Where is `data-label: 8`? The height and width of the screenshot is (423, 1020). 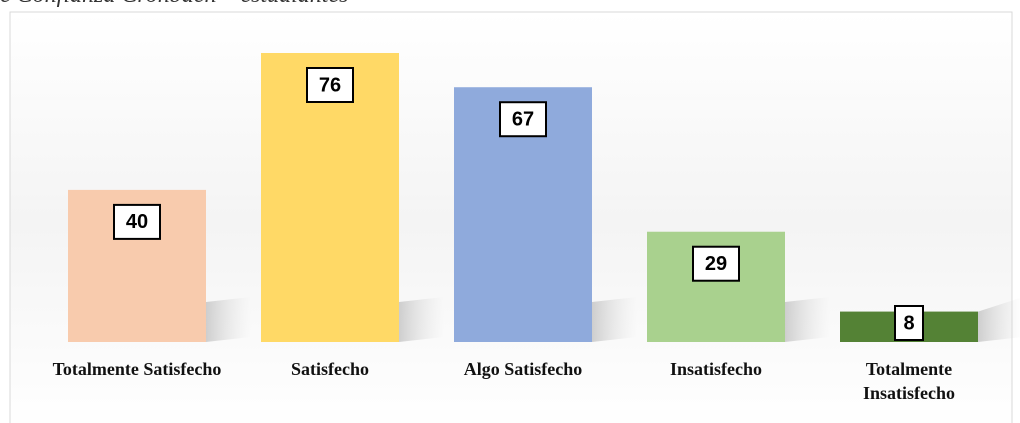 data-label: 8 is located at coordinates (908, 323).